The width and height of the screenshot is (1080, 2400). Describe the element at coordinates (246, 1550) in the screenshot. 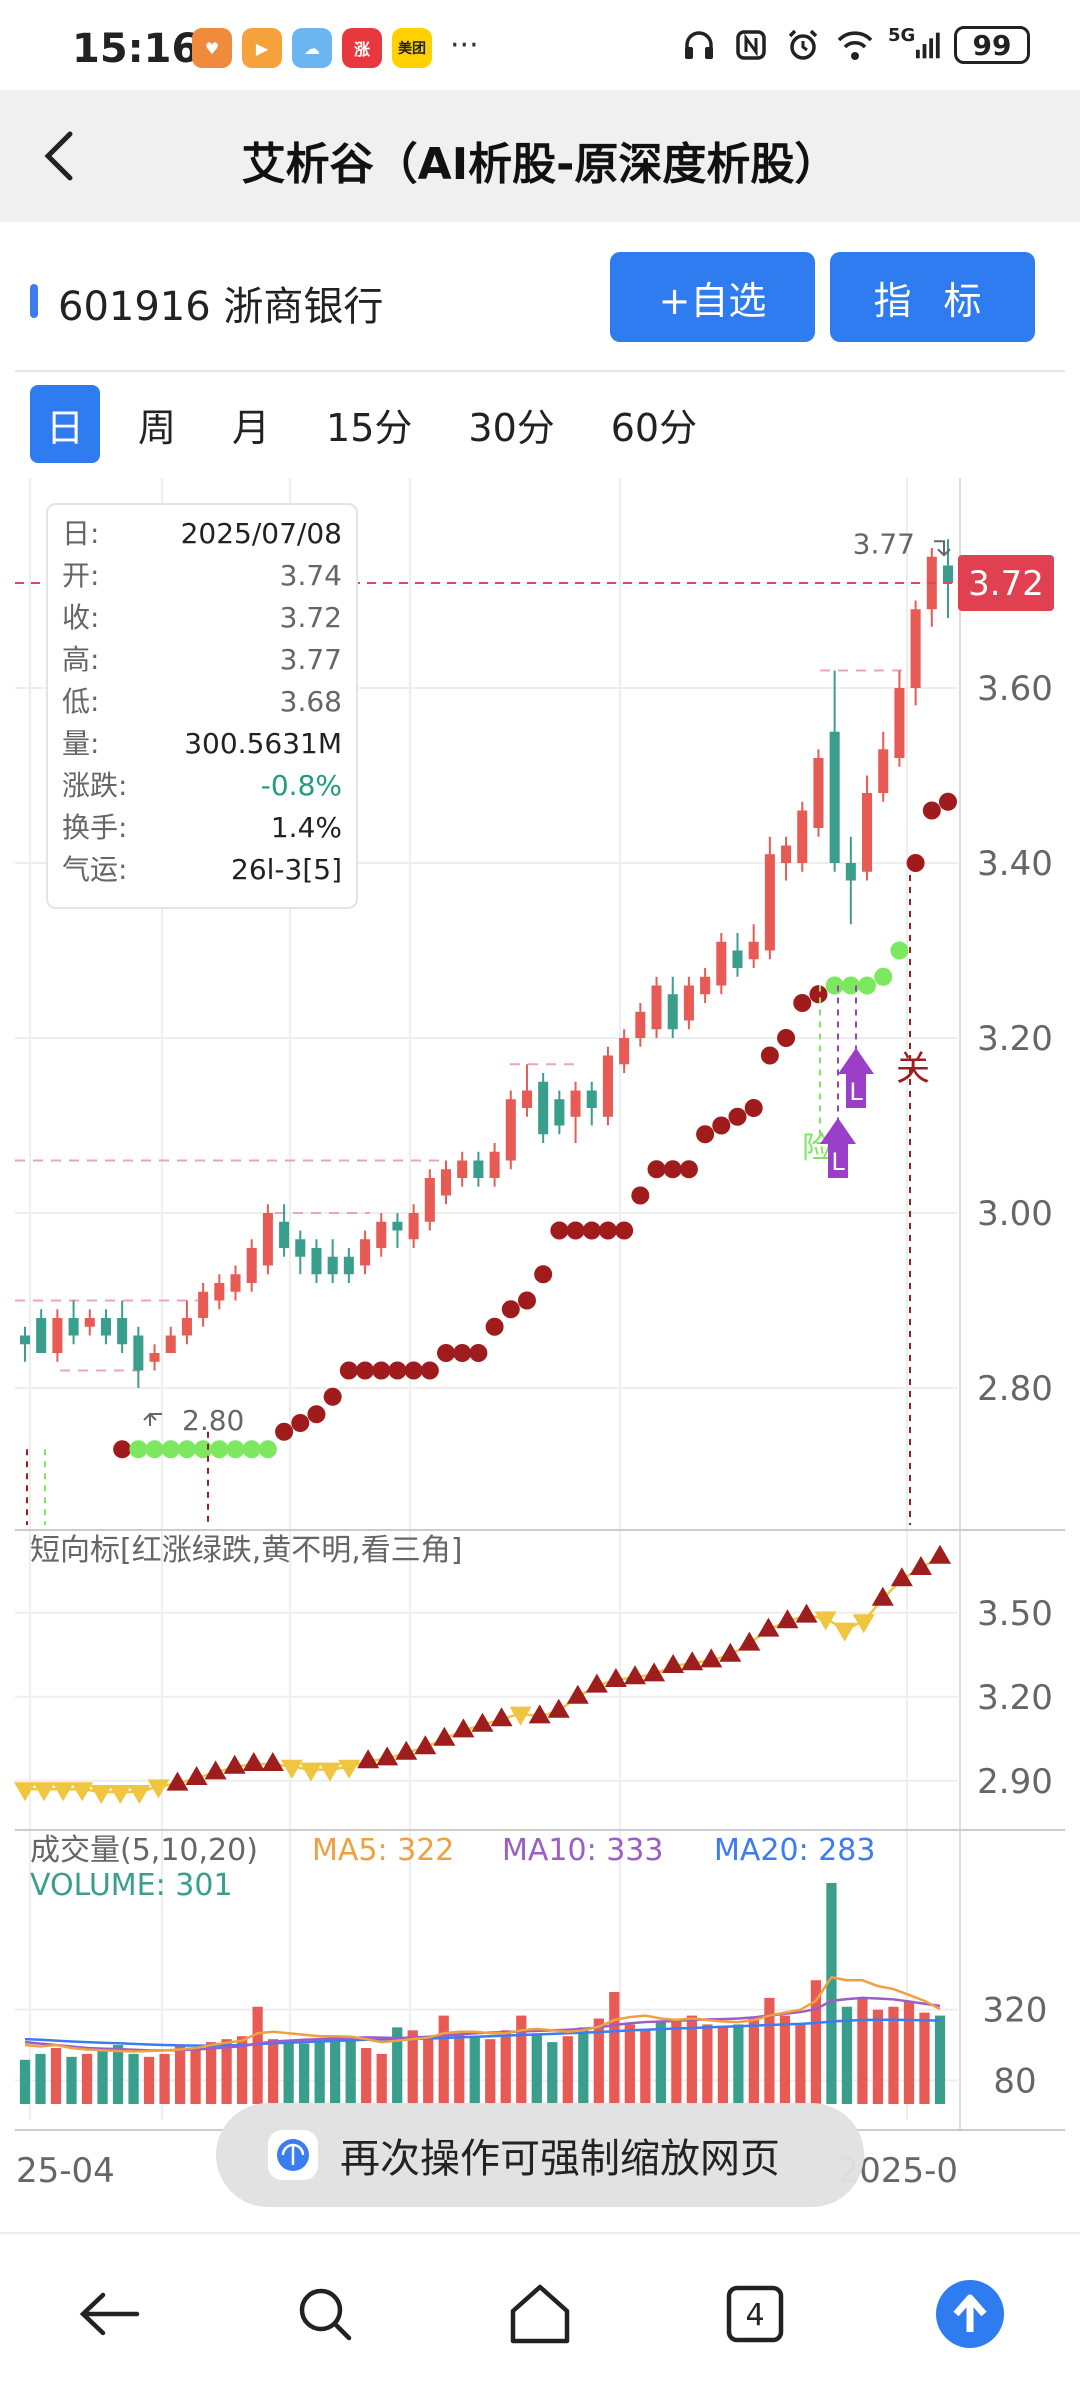

I see `short-indicator-label: 短向标[红涨绿跌,黄不明,看三角]` at that location.